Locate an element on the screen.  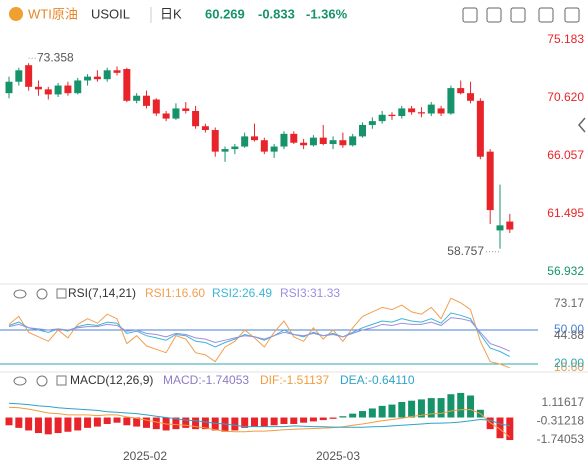
y-tick-label: 61.495 is located at coordinates (565, 213).